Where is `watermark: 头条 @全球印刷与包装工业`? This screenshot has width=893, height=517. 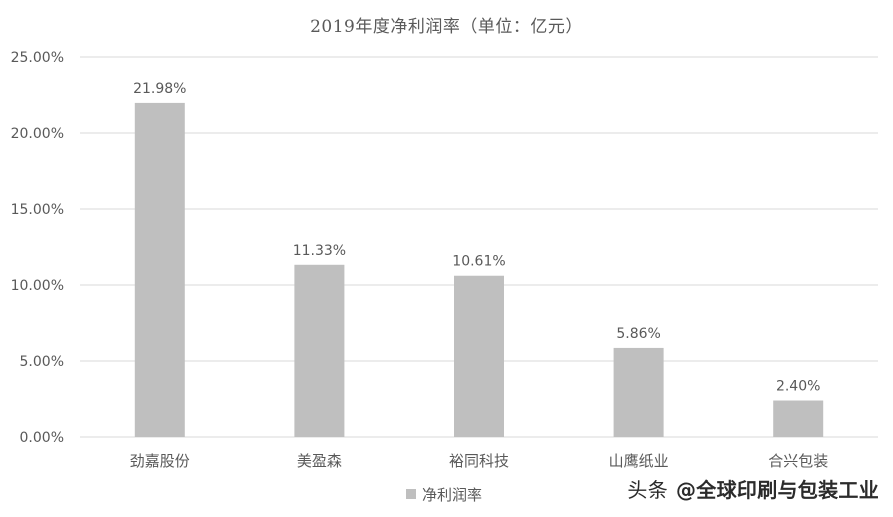 watermark: 头条 @全球印刷与包装工业 is located at coordinates (753, 488).